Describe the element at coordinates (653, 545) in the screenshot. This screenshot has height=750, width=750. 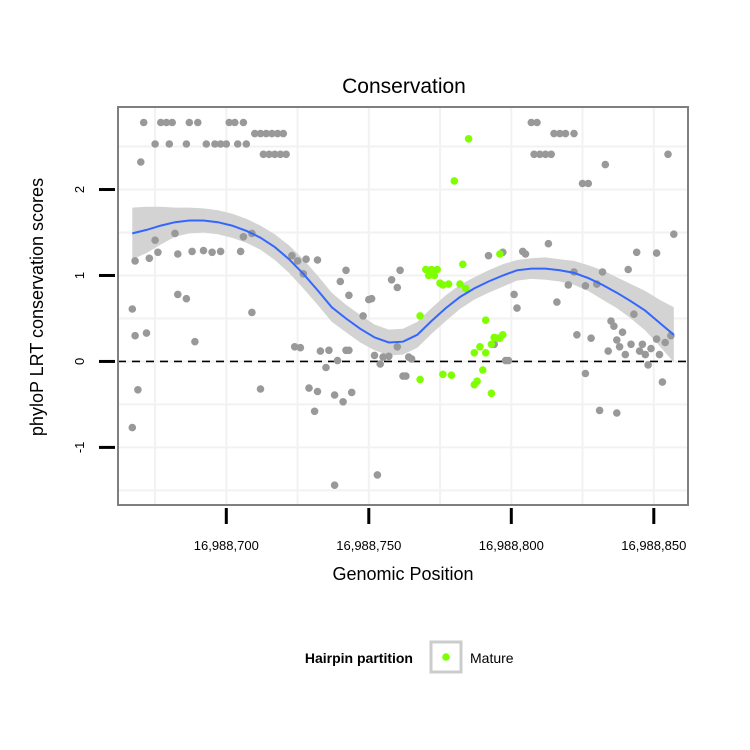
I see `x-tick-label: 16,988,850` at that location.